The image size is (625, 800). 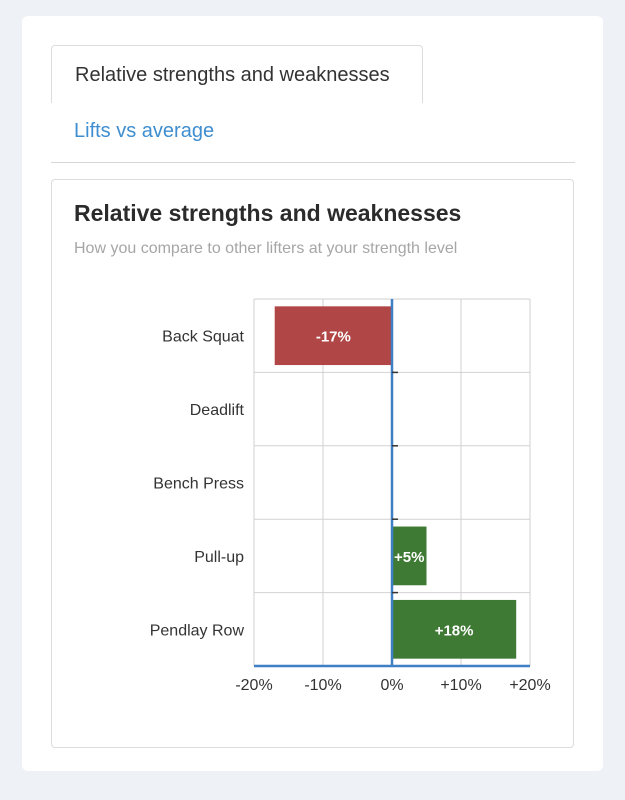 I want to click on data-label-3: +5%, so click(x=409, y=557).